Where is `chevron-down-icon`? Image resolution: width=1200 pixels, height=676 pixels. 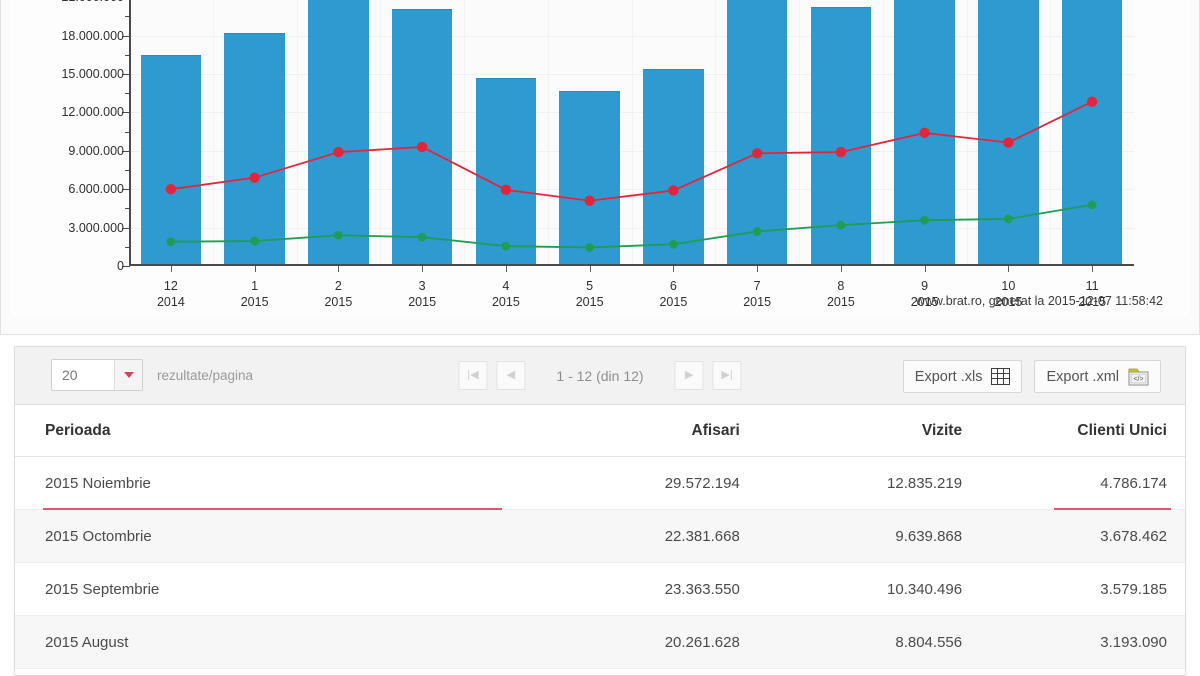
chevron-down-icon is located at coordinates (128, 375).